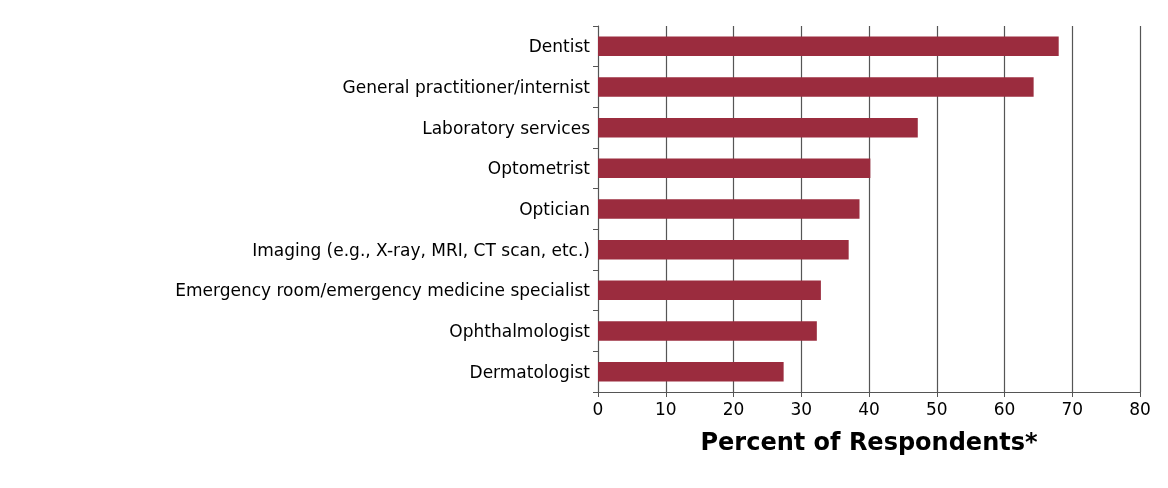 This screenshot has height=488, width=1168. What do you see at coordinates (506, 127) in the screenshot?
I see `y-tick-label: Laboratory services` at bounding box center [506, 127].